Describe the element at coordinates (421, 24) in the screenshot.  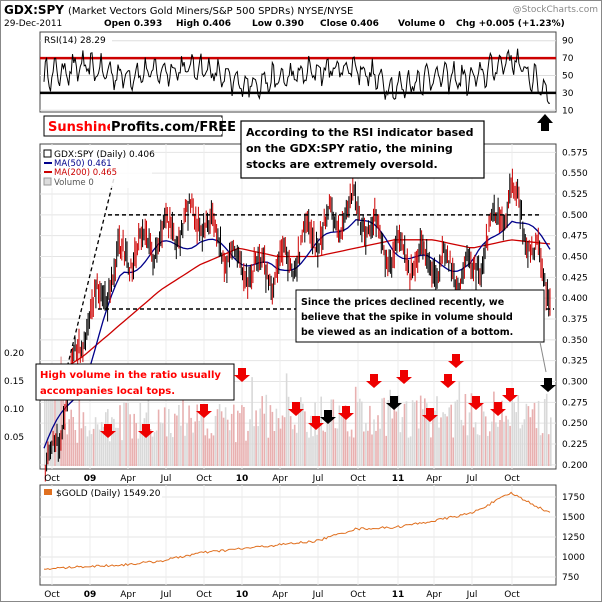
I see `header-volume: Volume 0` at that location.